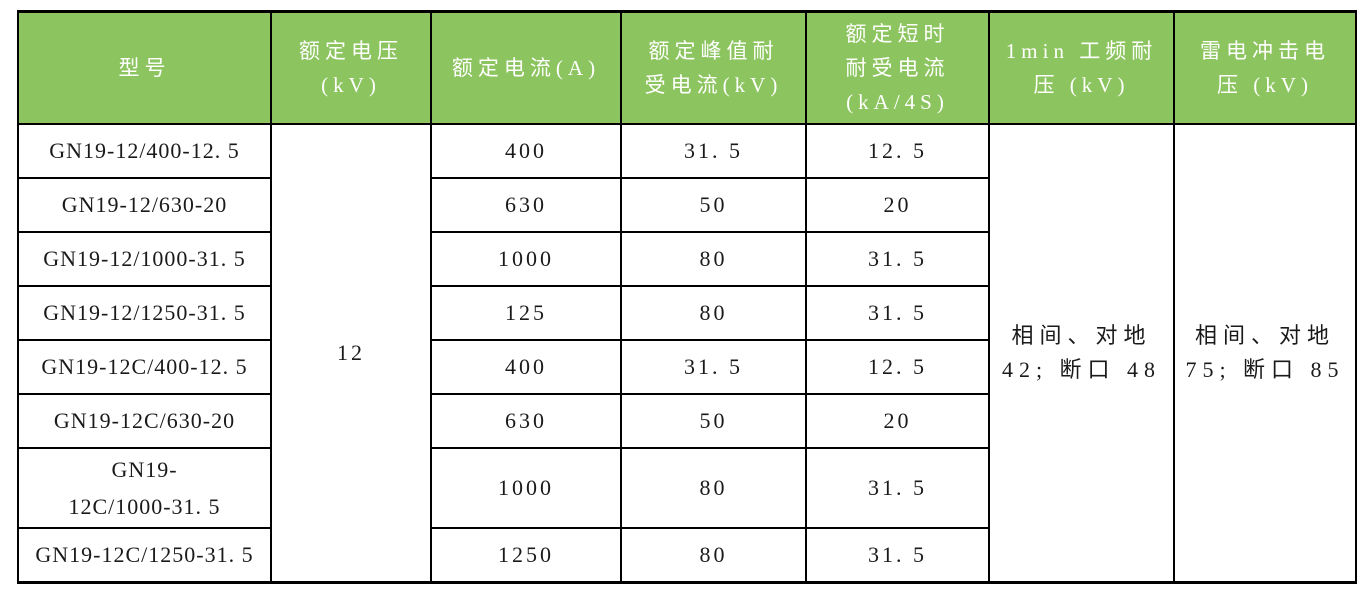  Describe the element at coordinates (144, 420) in the screenshot. I see `model-cell: GN19-12C/630-20` at that location.